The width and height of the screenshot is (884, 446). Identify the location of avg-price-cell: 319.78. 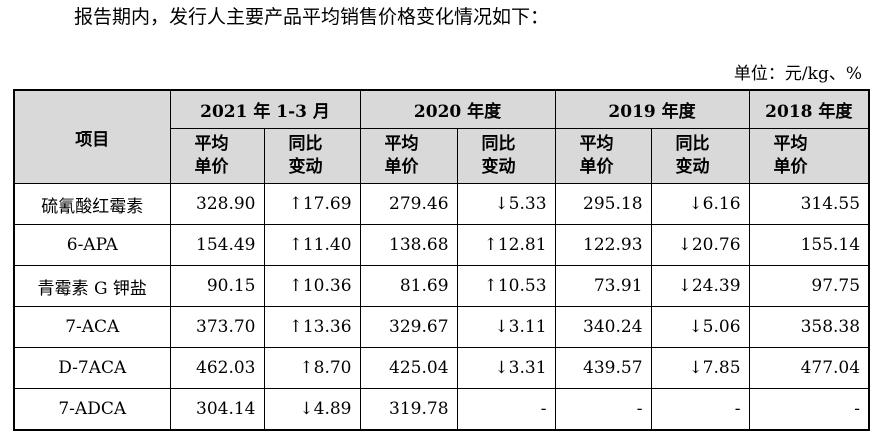
(408, 409).